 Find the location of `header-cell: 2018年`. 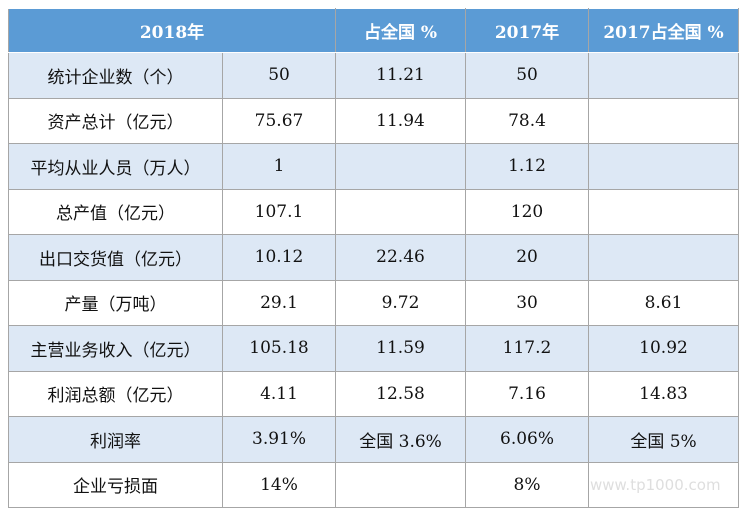

header-cell: 2018年 is located at coordinates (172, 30).